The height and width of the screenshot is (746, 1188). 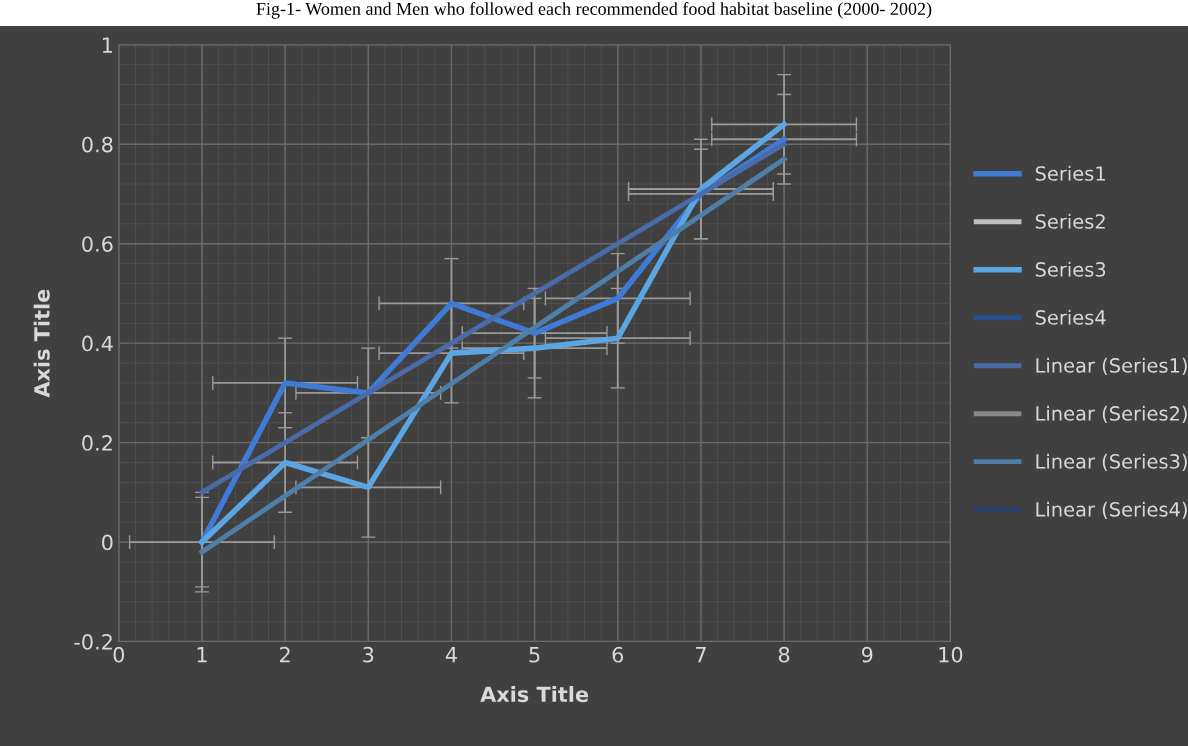 What do you see at coordinates (451, 655) in the screenshot?
I see `x-tick-label: 4` at bounding box center [451, 655].